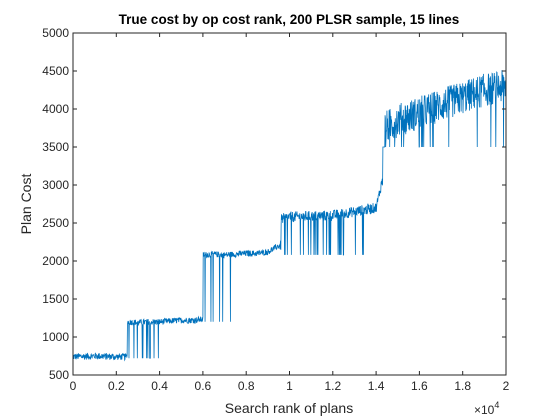 This screenshot has height=420, width=560. I want to click on y-tick-label: 5000, so click(55, 33).